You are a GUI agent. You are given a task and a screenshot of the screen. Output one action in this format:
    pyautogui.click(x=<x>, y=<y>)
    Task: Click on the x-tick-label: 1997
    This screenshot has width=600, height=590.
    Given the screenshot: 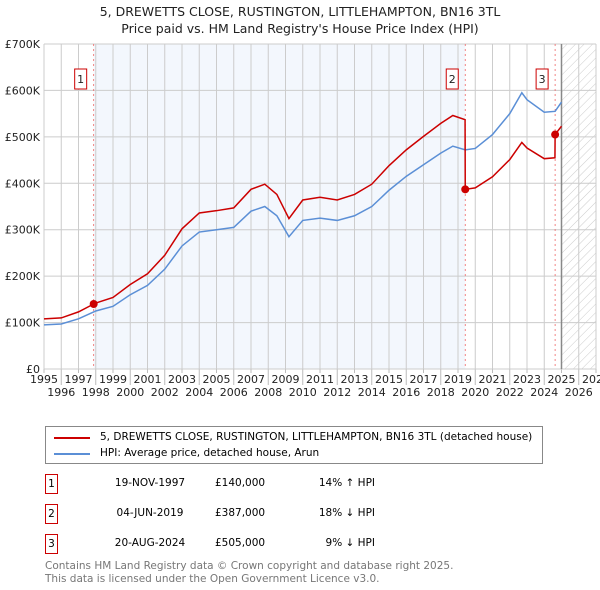 What is the action you would take?
    pyautogui.click(x=79, y=379)
    